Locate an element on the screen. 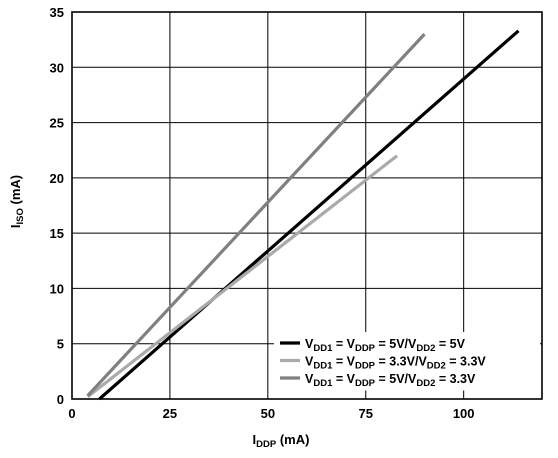 Image resolution: width=558 pixels, height=458 pixels. legend-box is located at coordinates (407, 361).